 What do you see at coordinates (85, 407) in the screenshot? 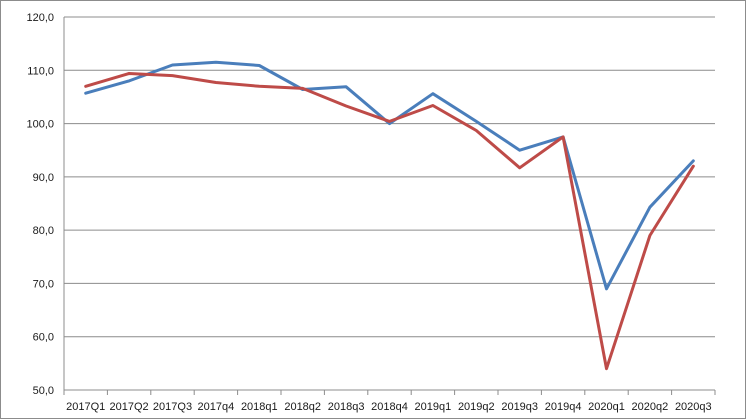
I see `x-tick-label: 2017Q1` at bounding box center [85, 407].